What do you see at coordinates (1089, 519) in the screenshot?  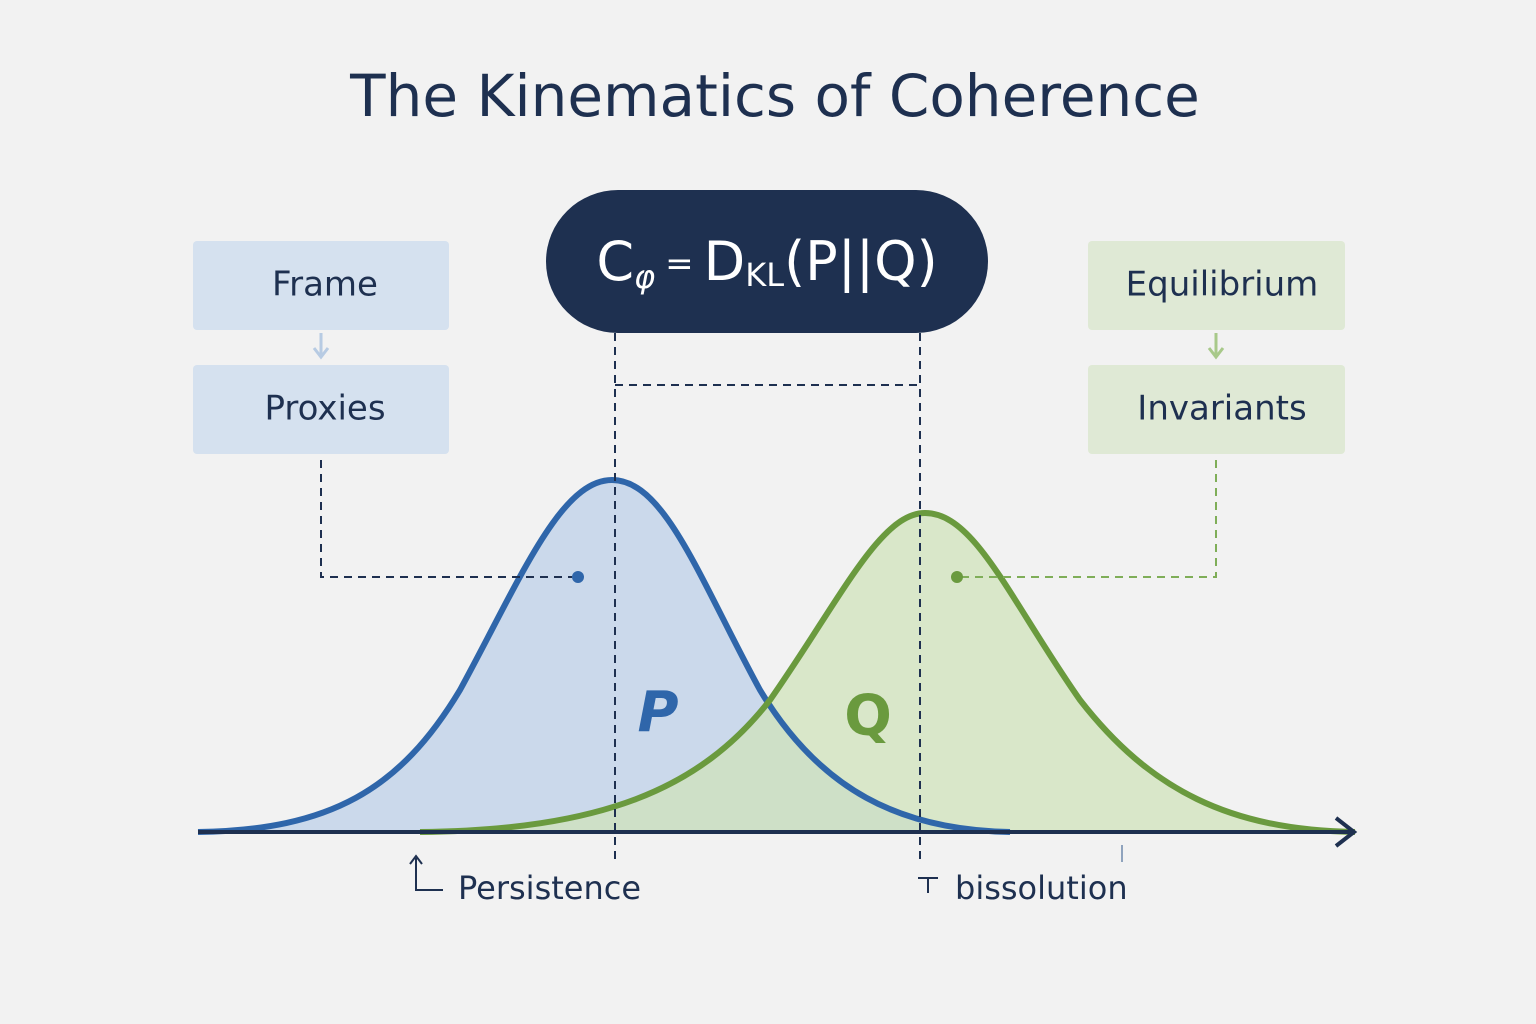 I see `right-connector` at bounding box center [1089, 519].